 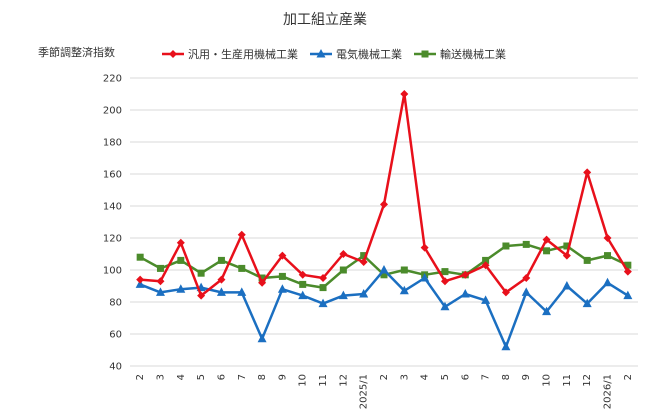 What do you see at coordinates (112, 175) in the screenshot?
I see `y-tick-label: 160` at bounding box center [112, 175].